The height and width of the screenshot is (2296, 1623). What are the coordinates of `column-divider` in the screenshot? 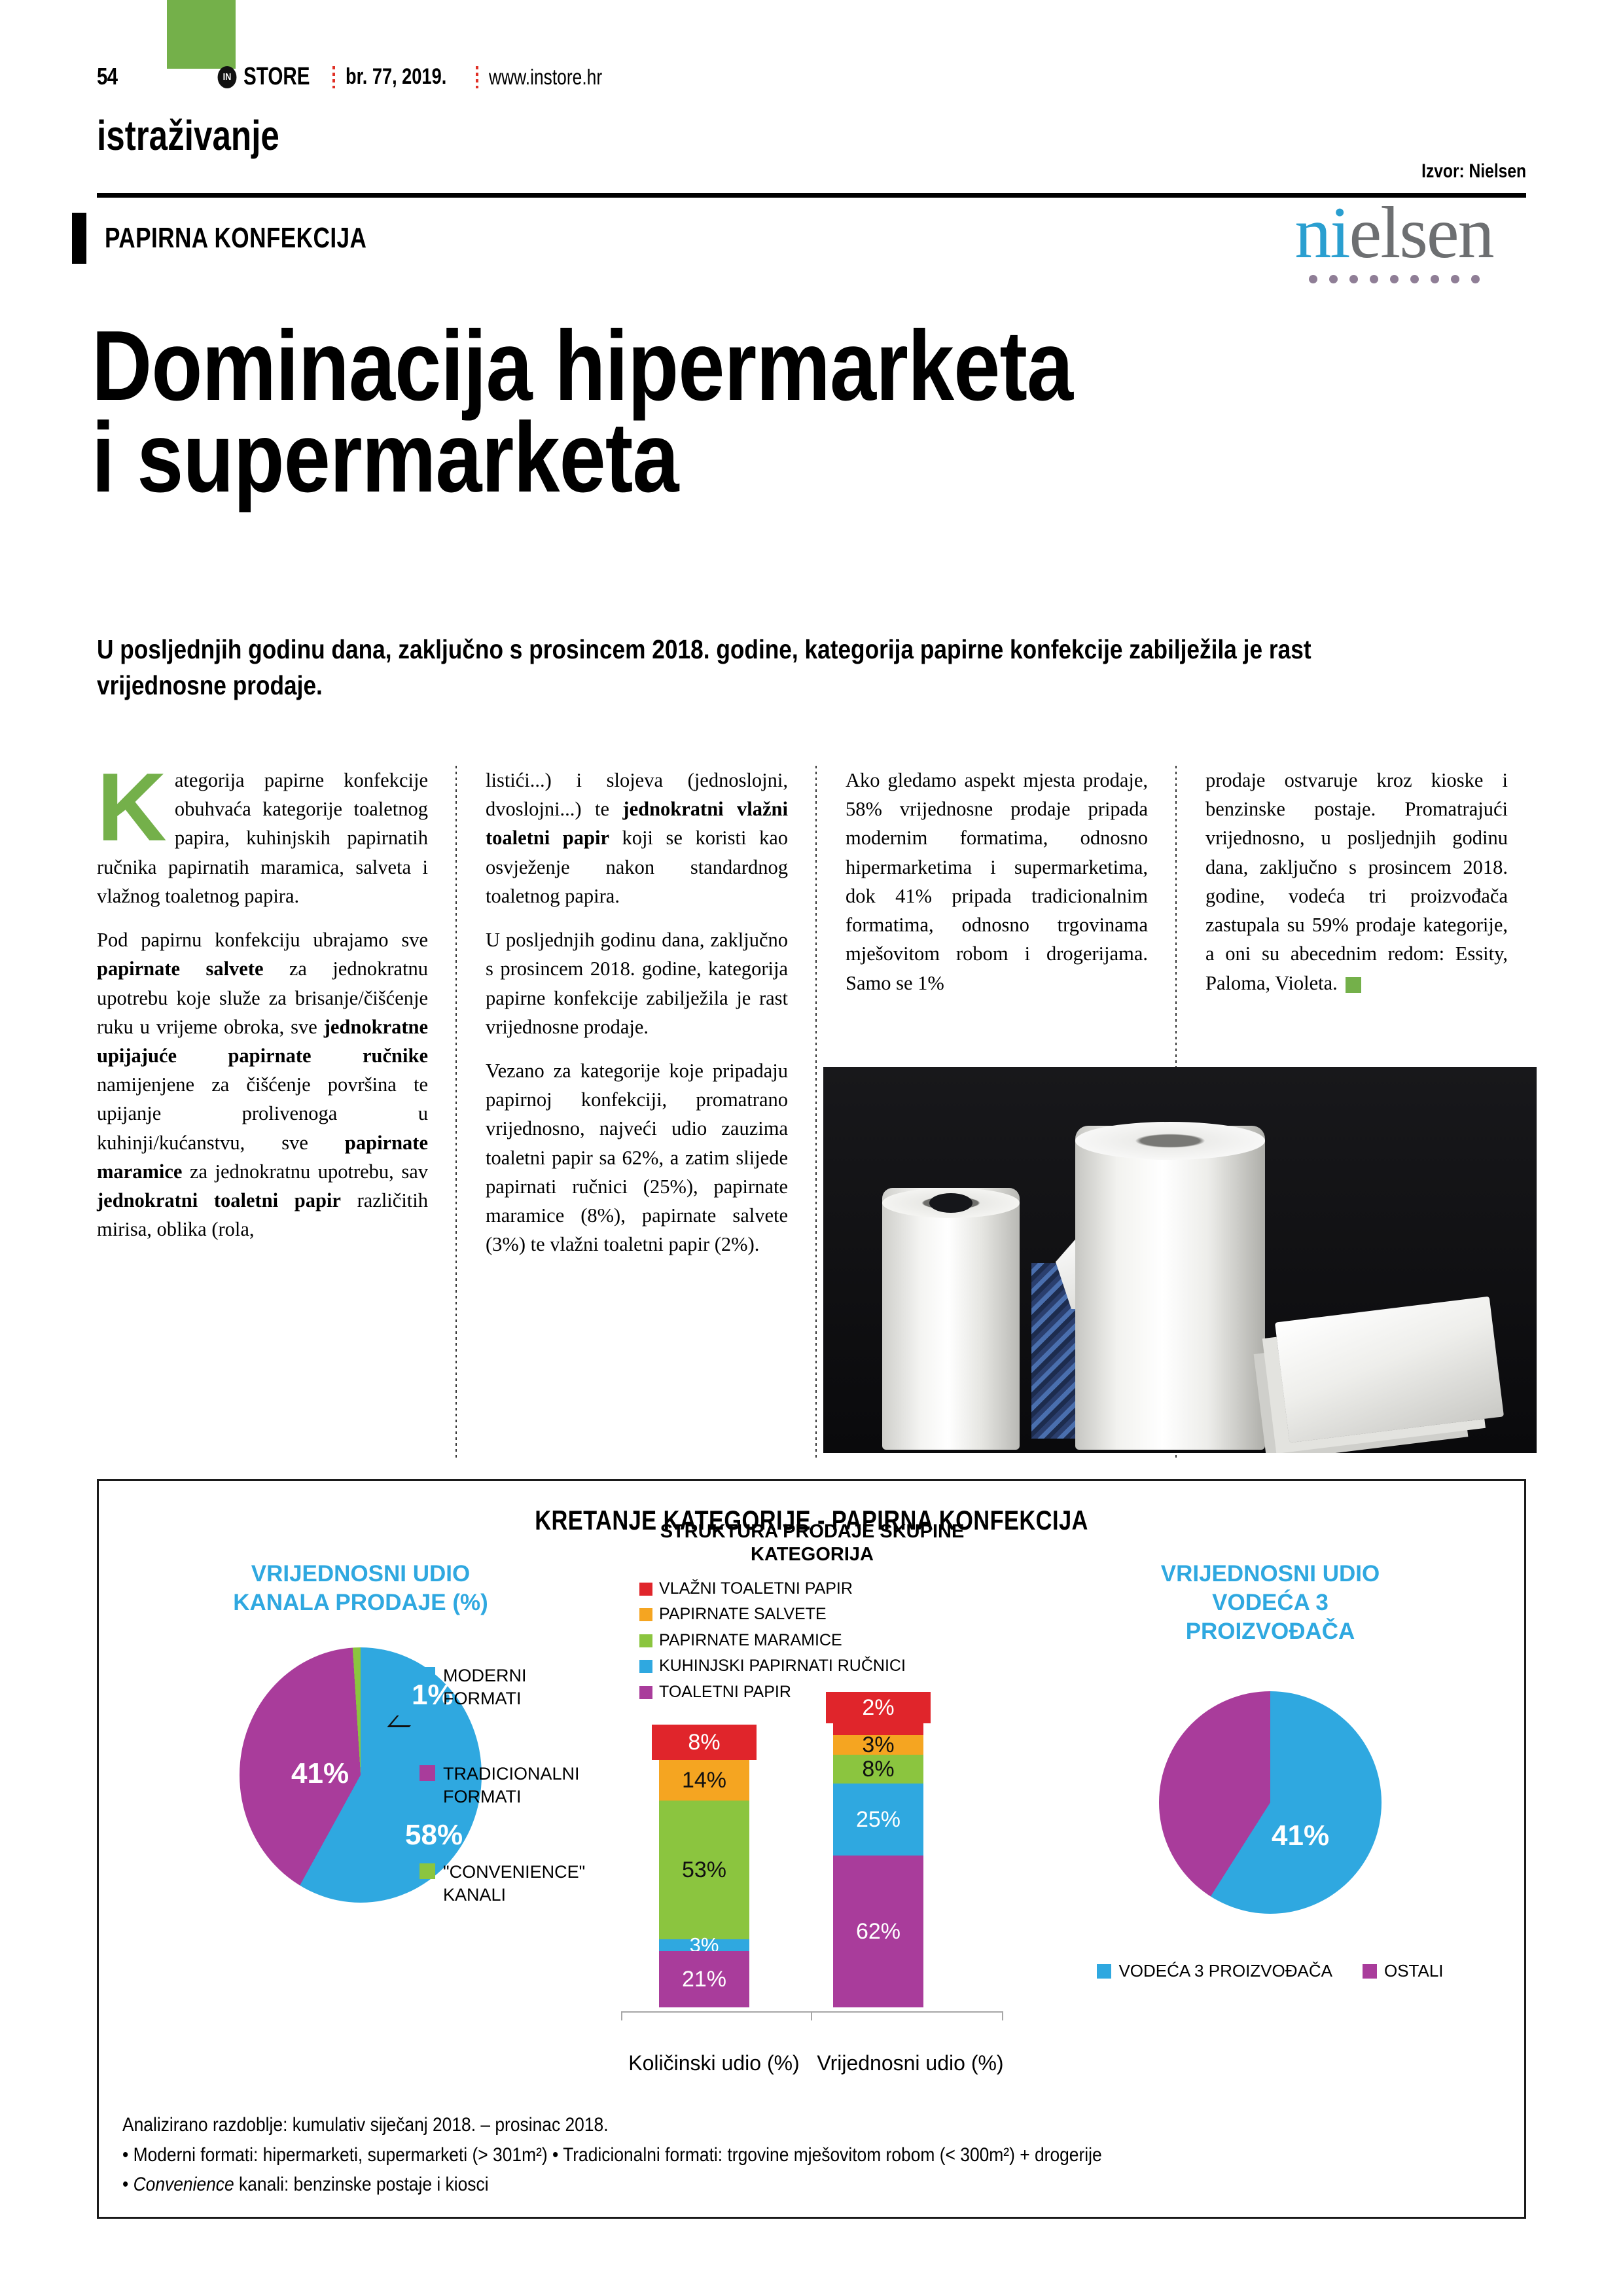 It's located at (456, 1113).